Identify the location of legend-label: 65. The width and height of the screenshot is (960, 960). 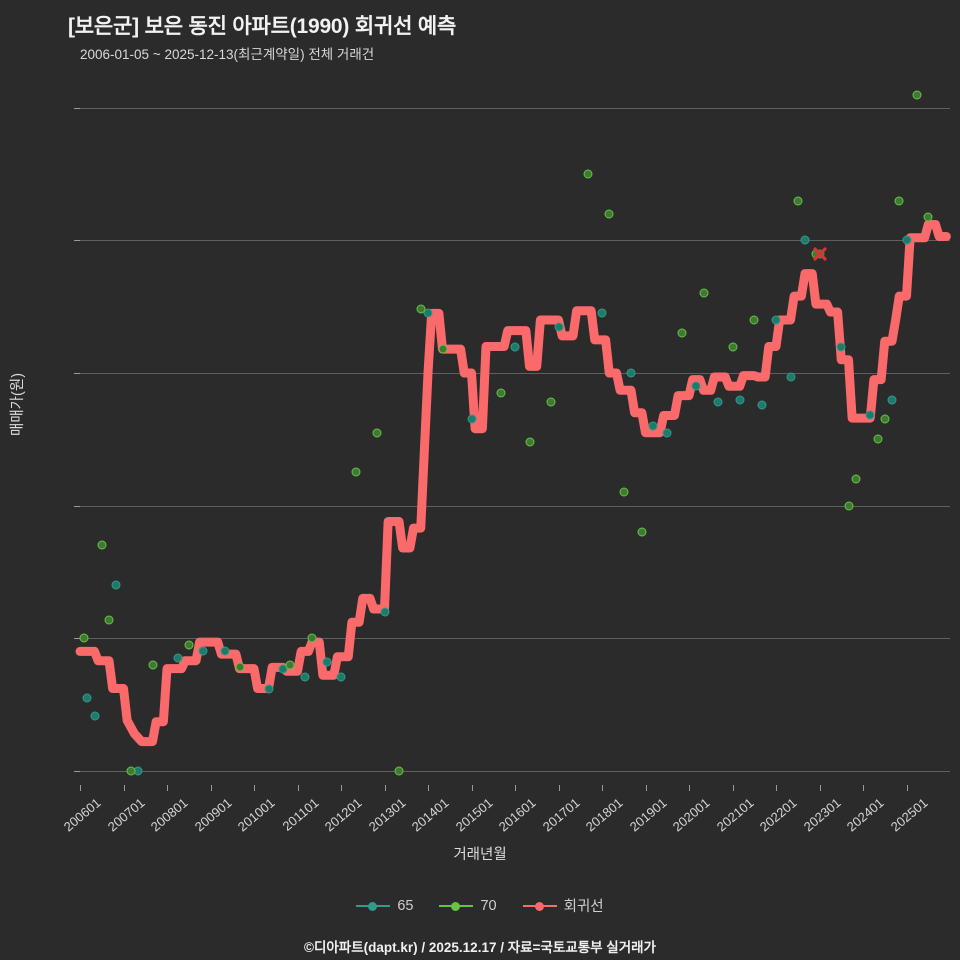
(405, 905).